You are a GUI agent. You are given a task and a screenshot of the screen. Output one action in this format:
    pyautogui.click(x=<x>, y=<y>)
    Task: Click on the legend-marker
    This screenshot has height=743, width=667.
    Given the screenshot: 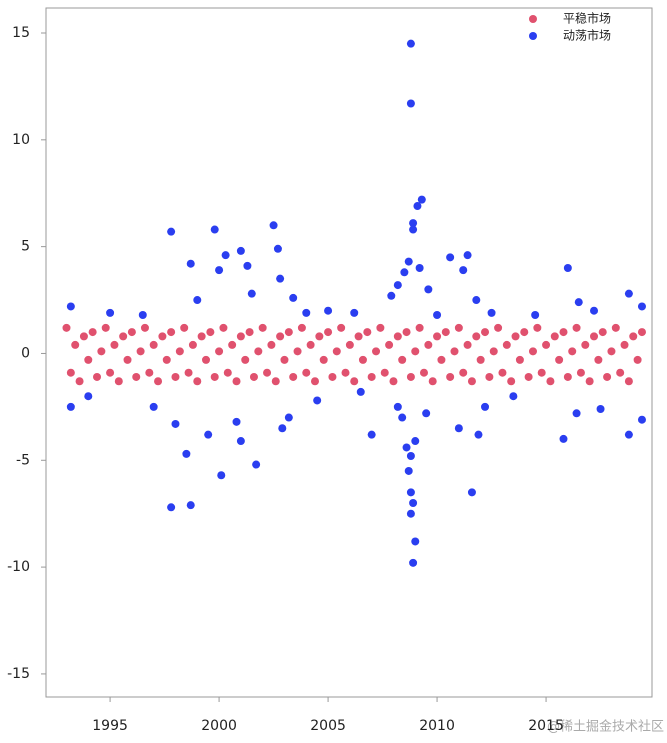 What is the action you would take?
    pyautogui.click(x=533, y=19)
    